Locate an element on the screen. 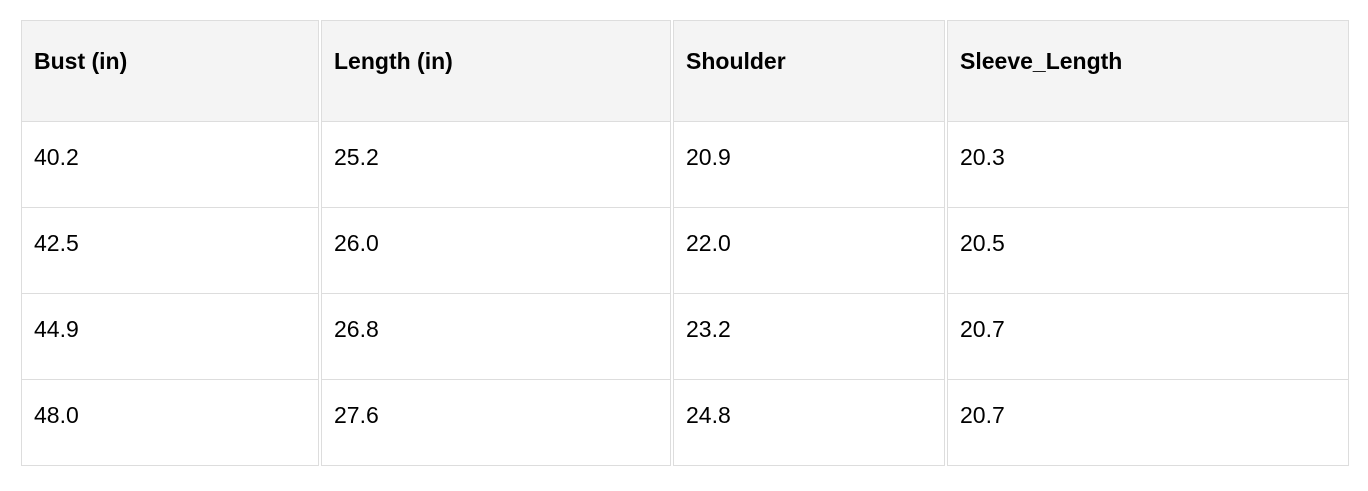 Image resolution: width=1368 pixels, height=491 pixels. header-bust: Bust (in) is located at coordinates (170, 71).